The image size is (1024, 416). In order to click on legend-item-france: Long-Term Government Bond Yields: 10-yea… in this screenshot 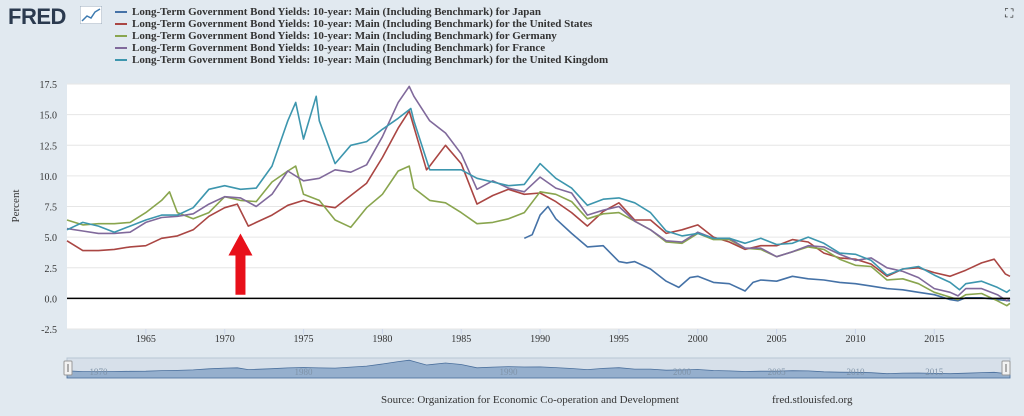, I will do `click(361, 48)`.